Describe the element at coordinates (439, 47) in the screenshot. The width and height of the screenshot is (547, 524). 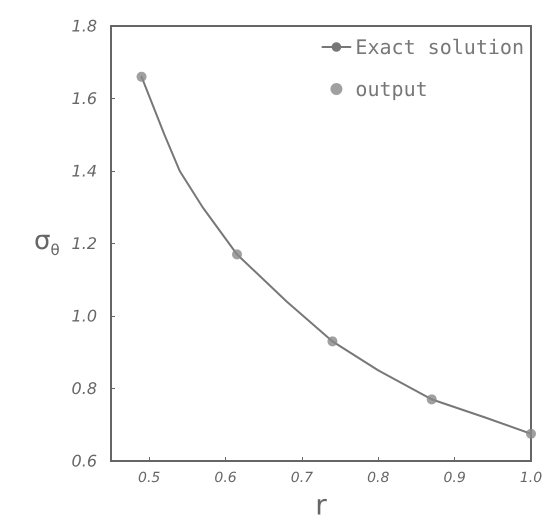
I see `legend-label: Exact solution` at that location.